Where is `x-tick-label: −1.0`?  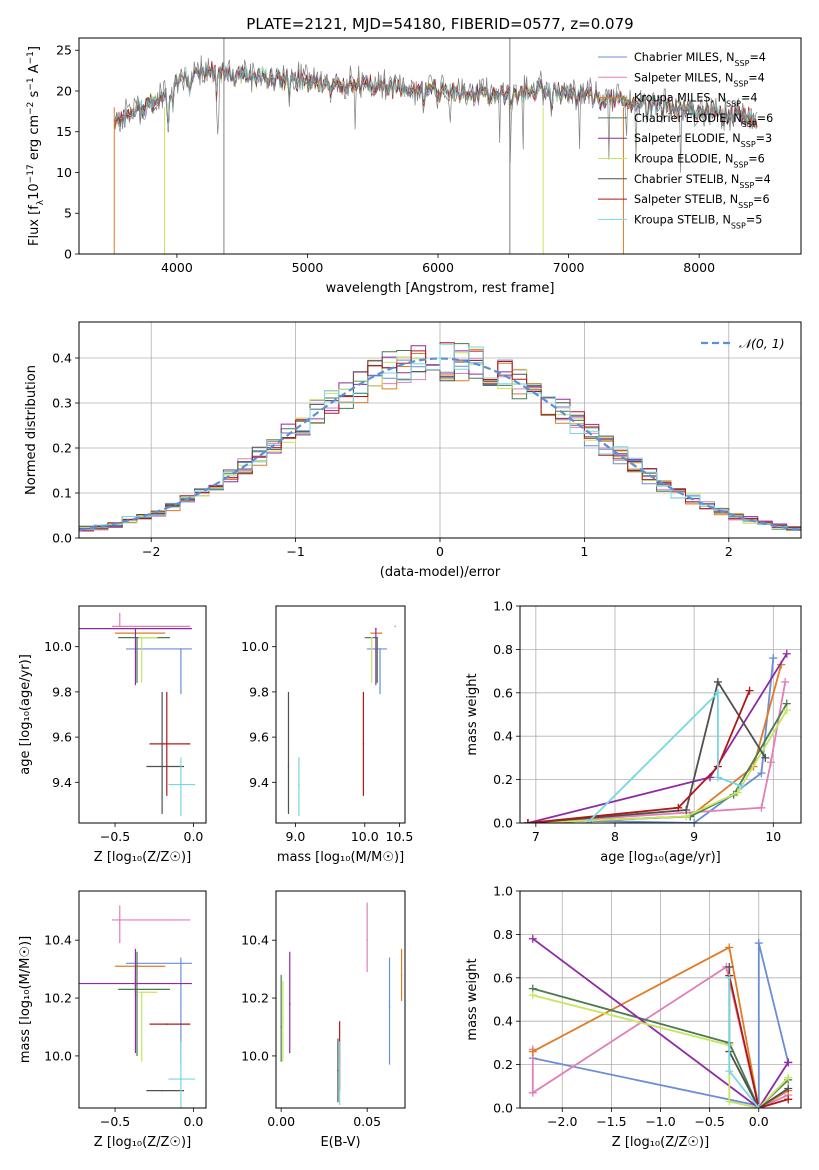
x-tick-label: −1.0 is located at coordinates (660, 1121).